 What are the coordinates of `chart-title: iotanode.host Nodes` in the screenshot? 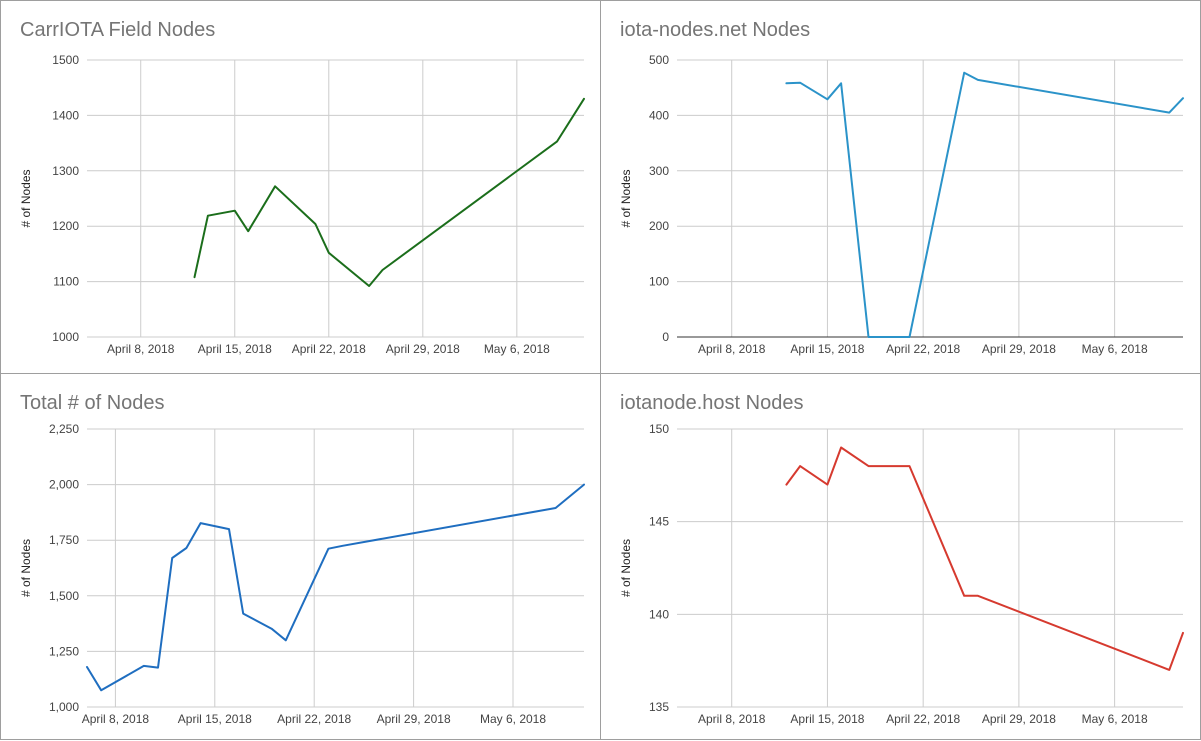 It's located at (712, 403).